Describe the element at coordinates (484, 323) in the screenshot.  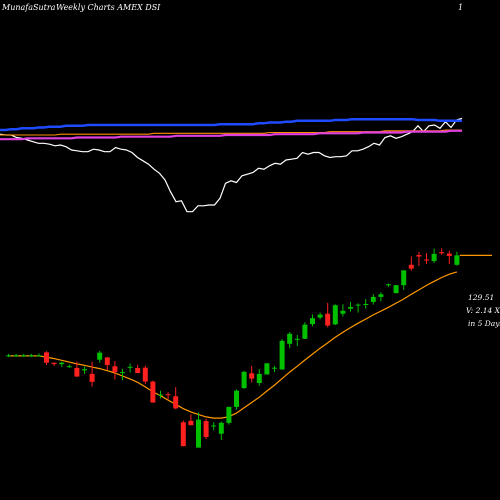
I see `days-label: in 5 Days` at that location.